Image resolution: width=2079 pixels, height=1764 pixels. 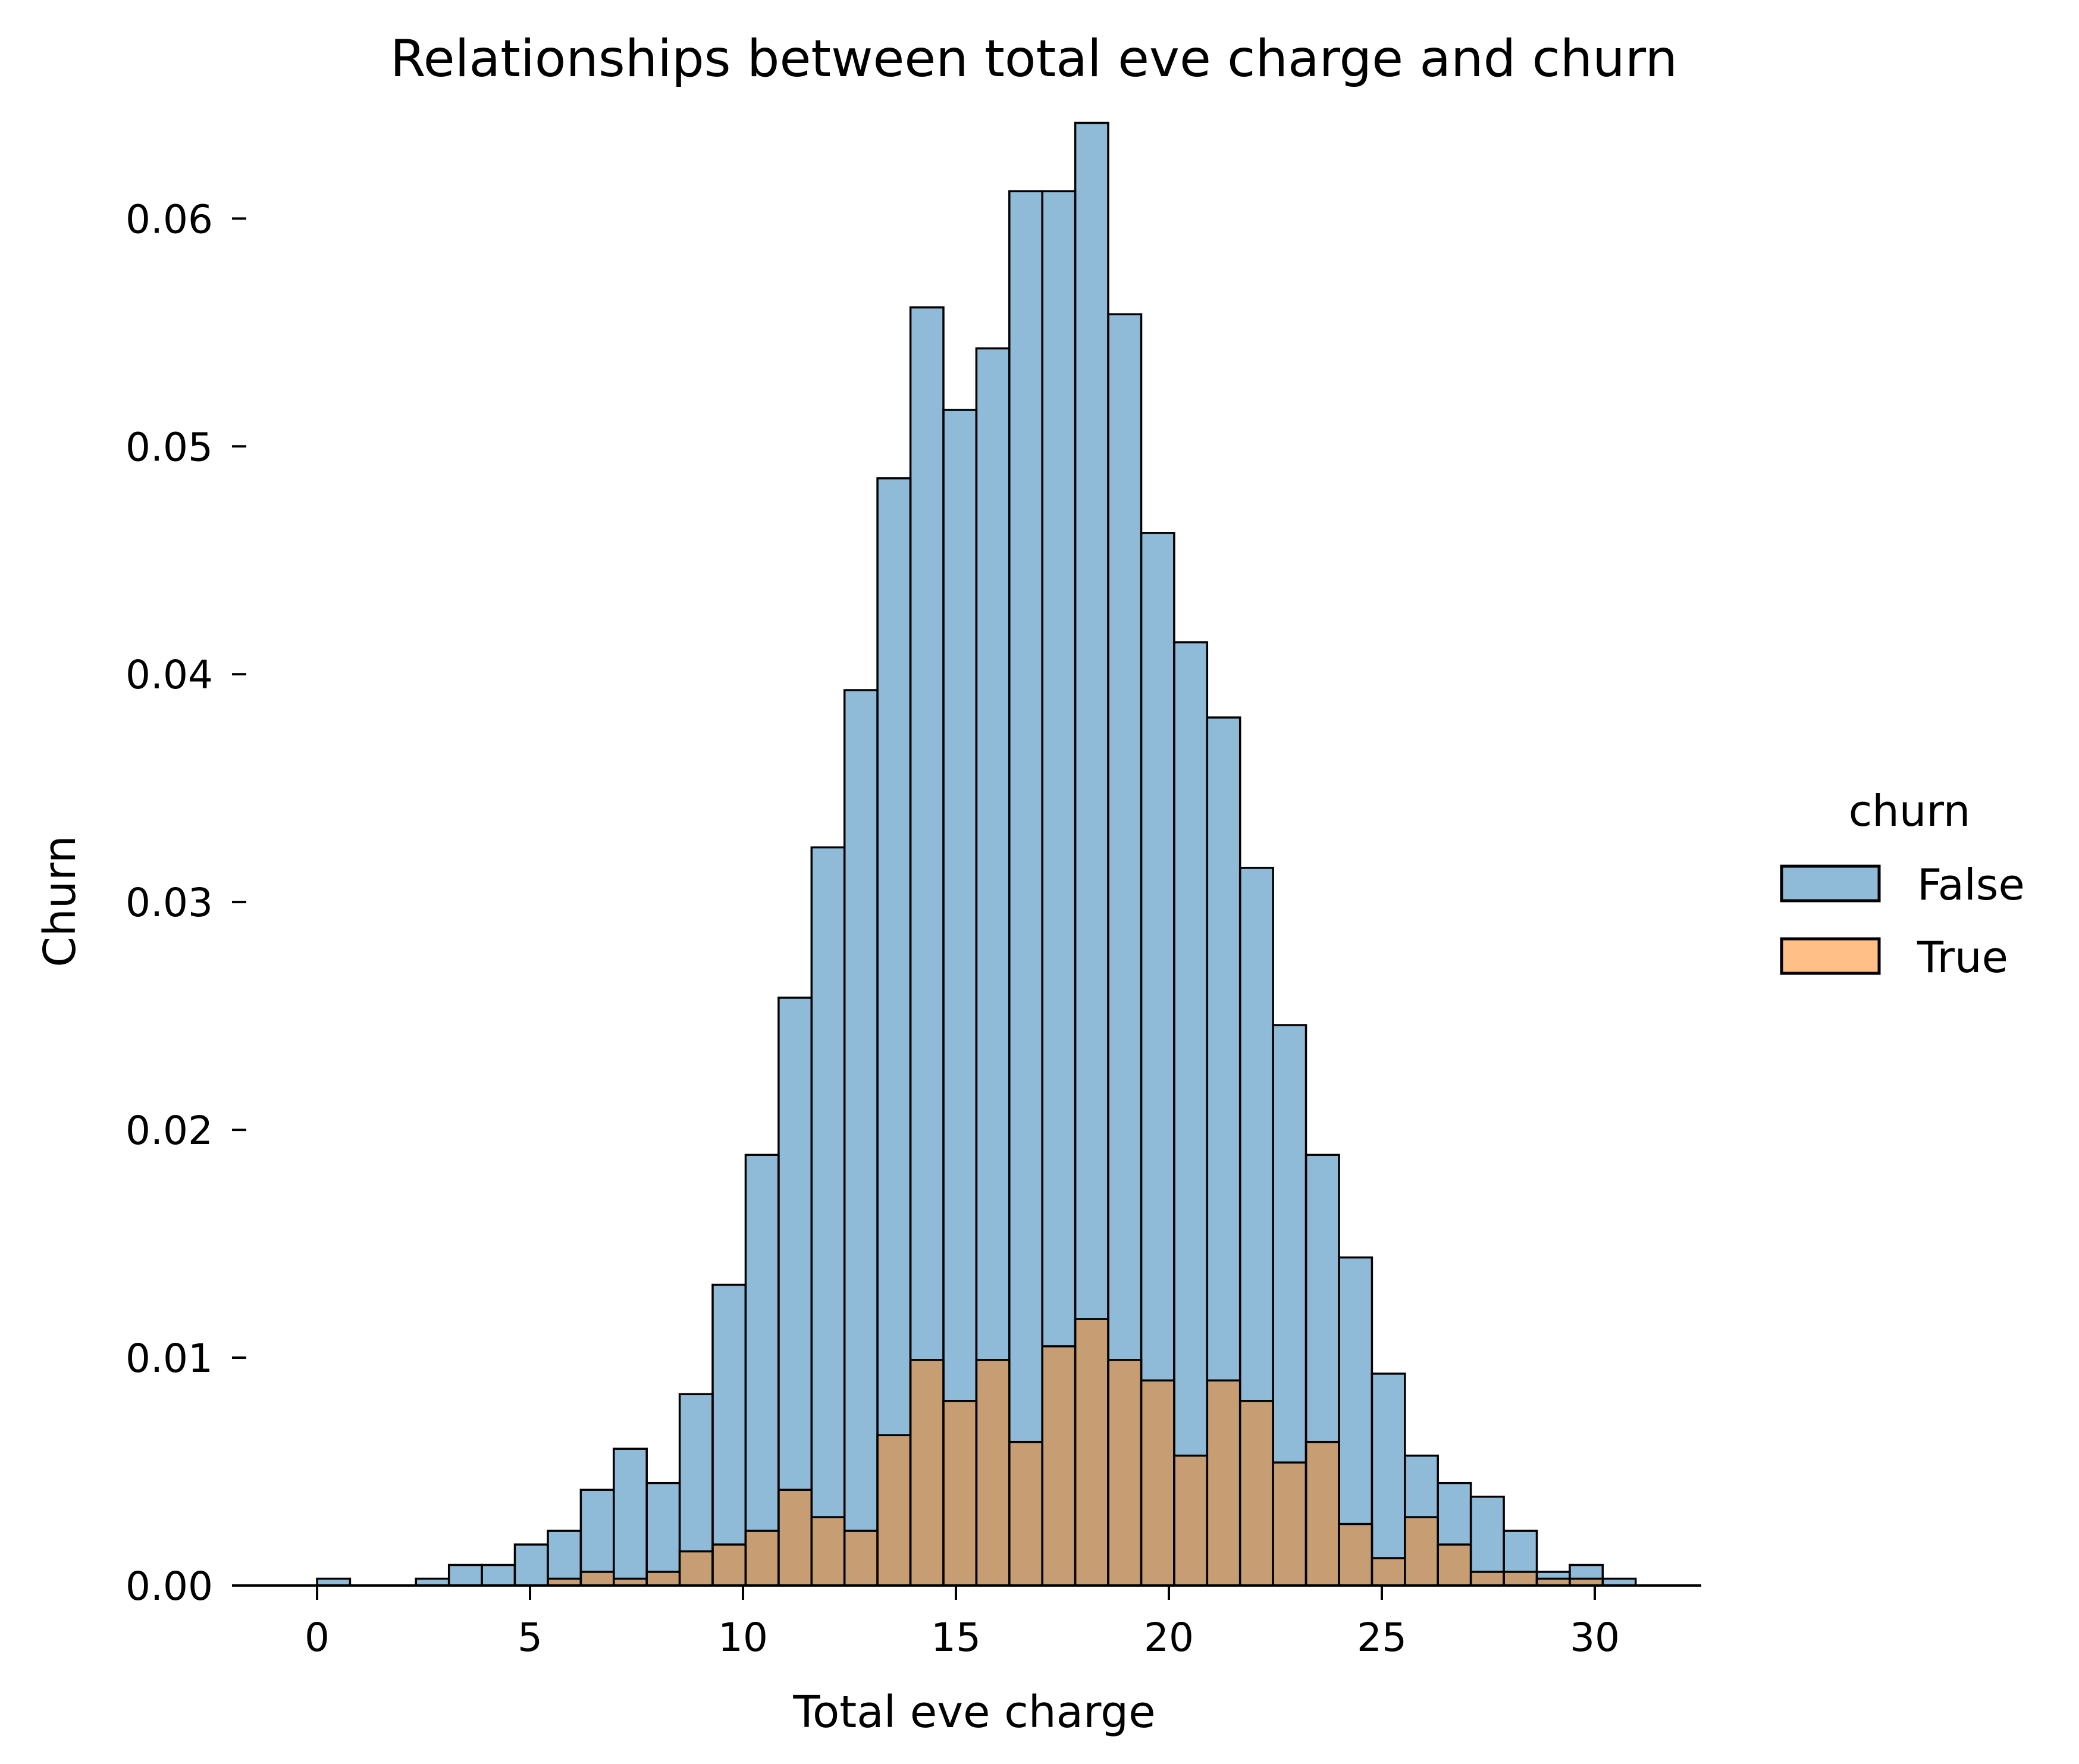 I want to click on legend-label-false: False, so click(x=1971, y=885).